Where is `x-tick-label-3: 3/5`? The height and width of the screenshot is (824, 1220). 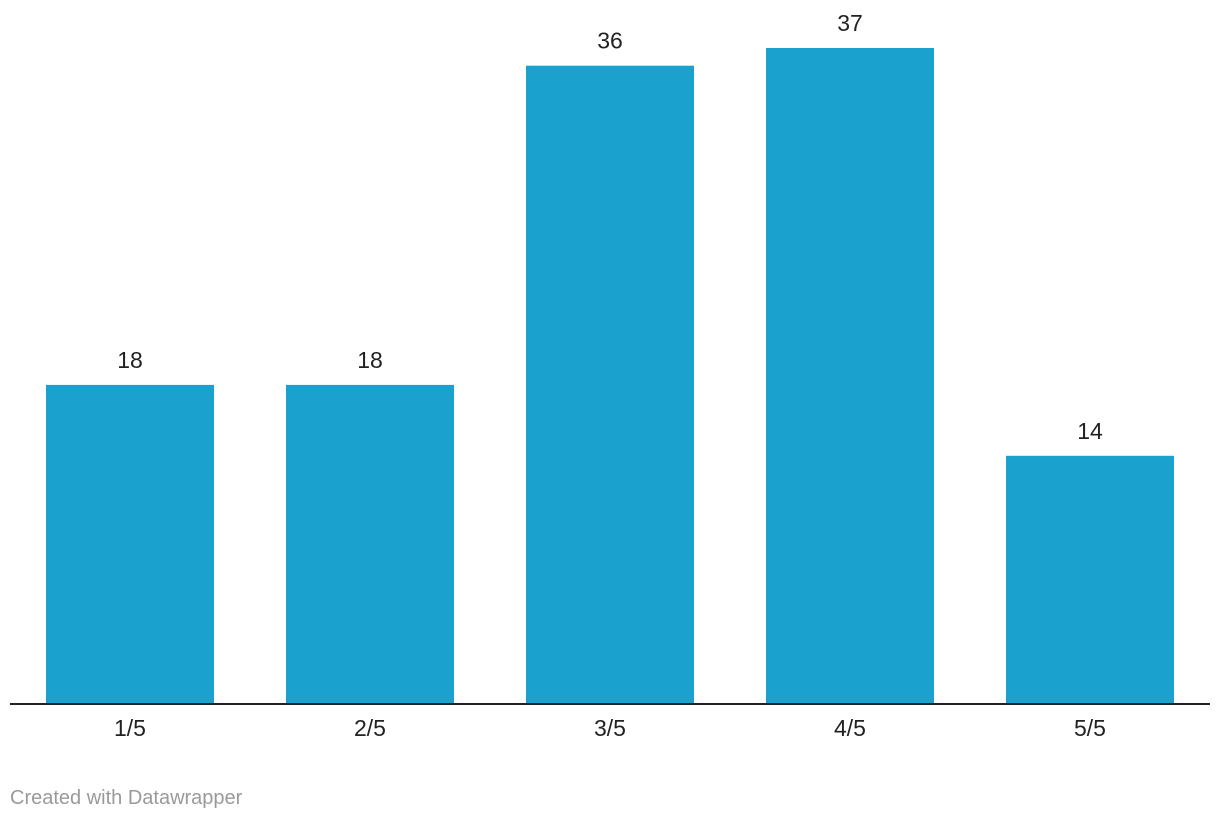
x-tick-label-3: 3/5 is located at coordinates (610, 728).